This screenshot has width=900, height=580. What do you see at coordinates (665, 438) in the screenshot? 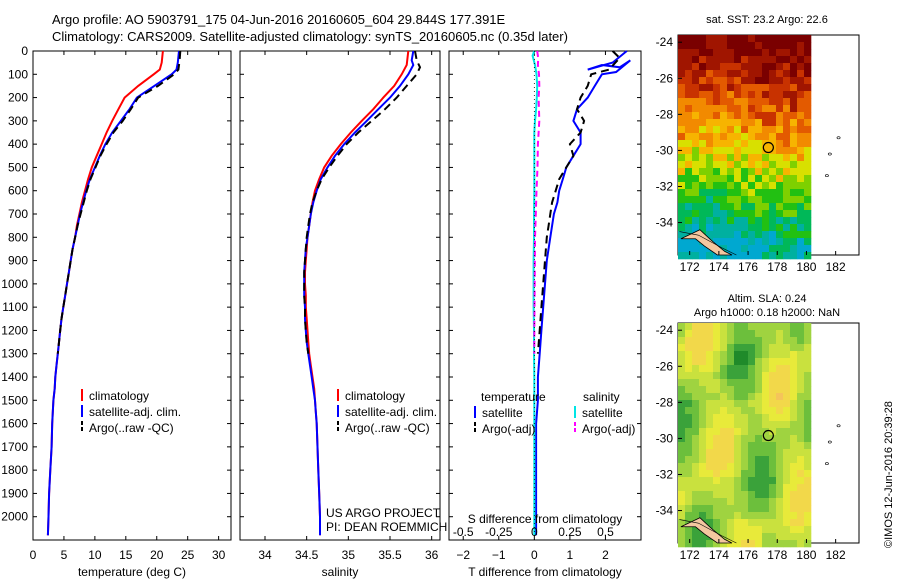
I see `sla_map-ytick-label: -30` at bounding box center [665, 438].